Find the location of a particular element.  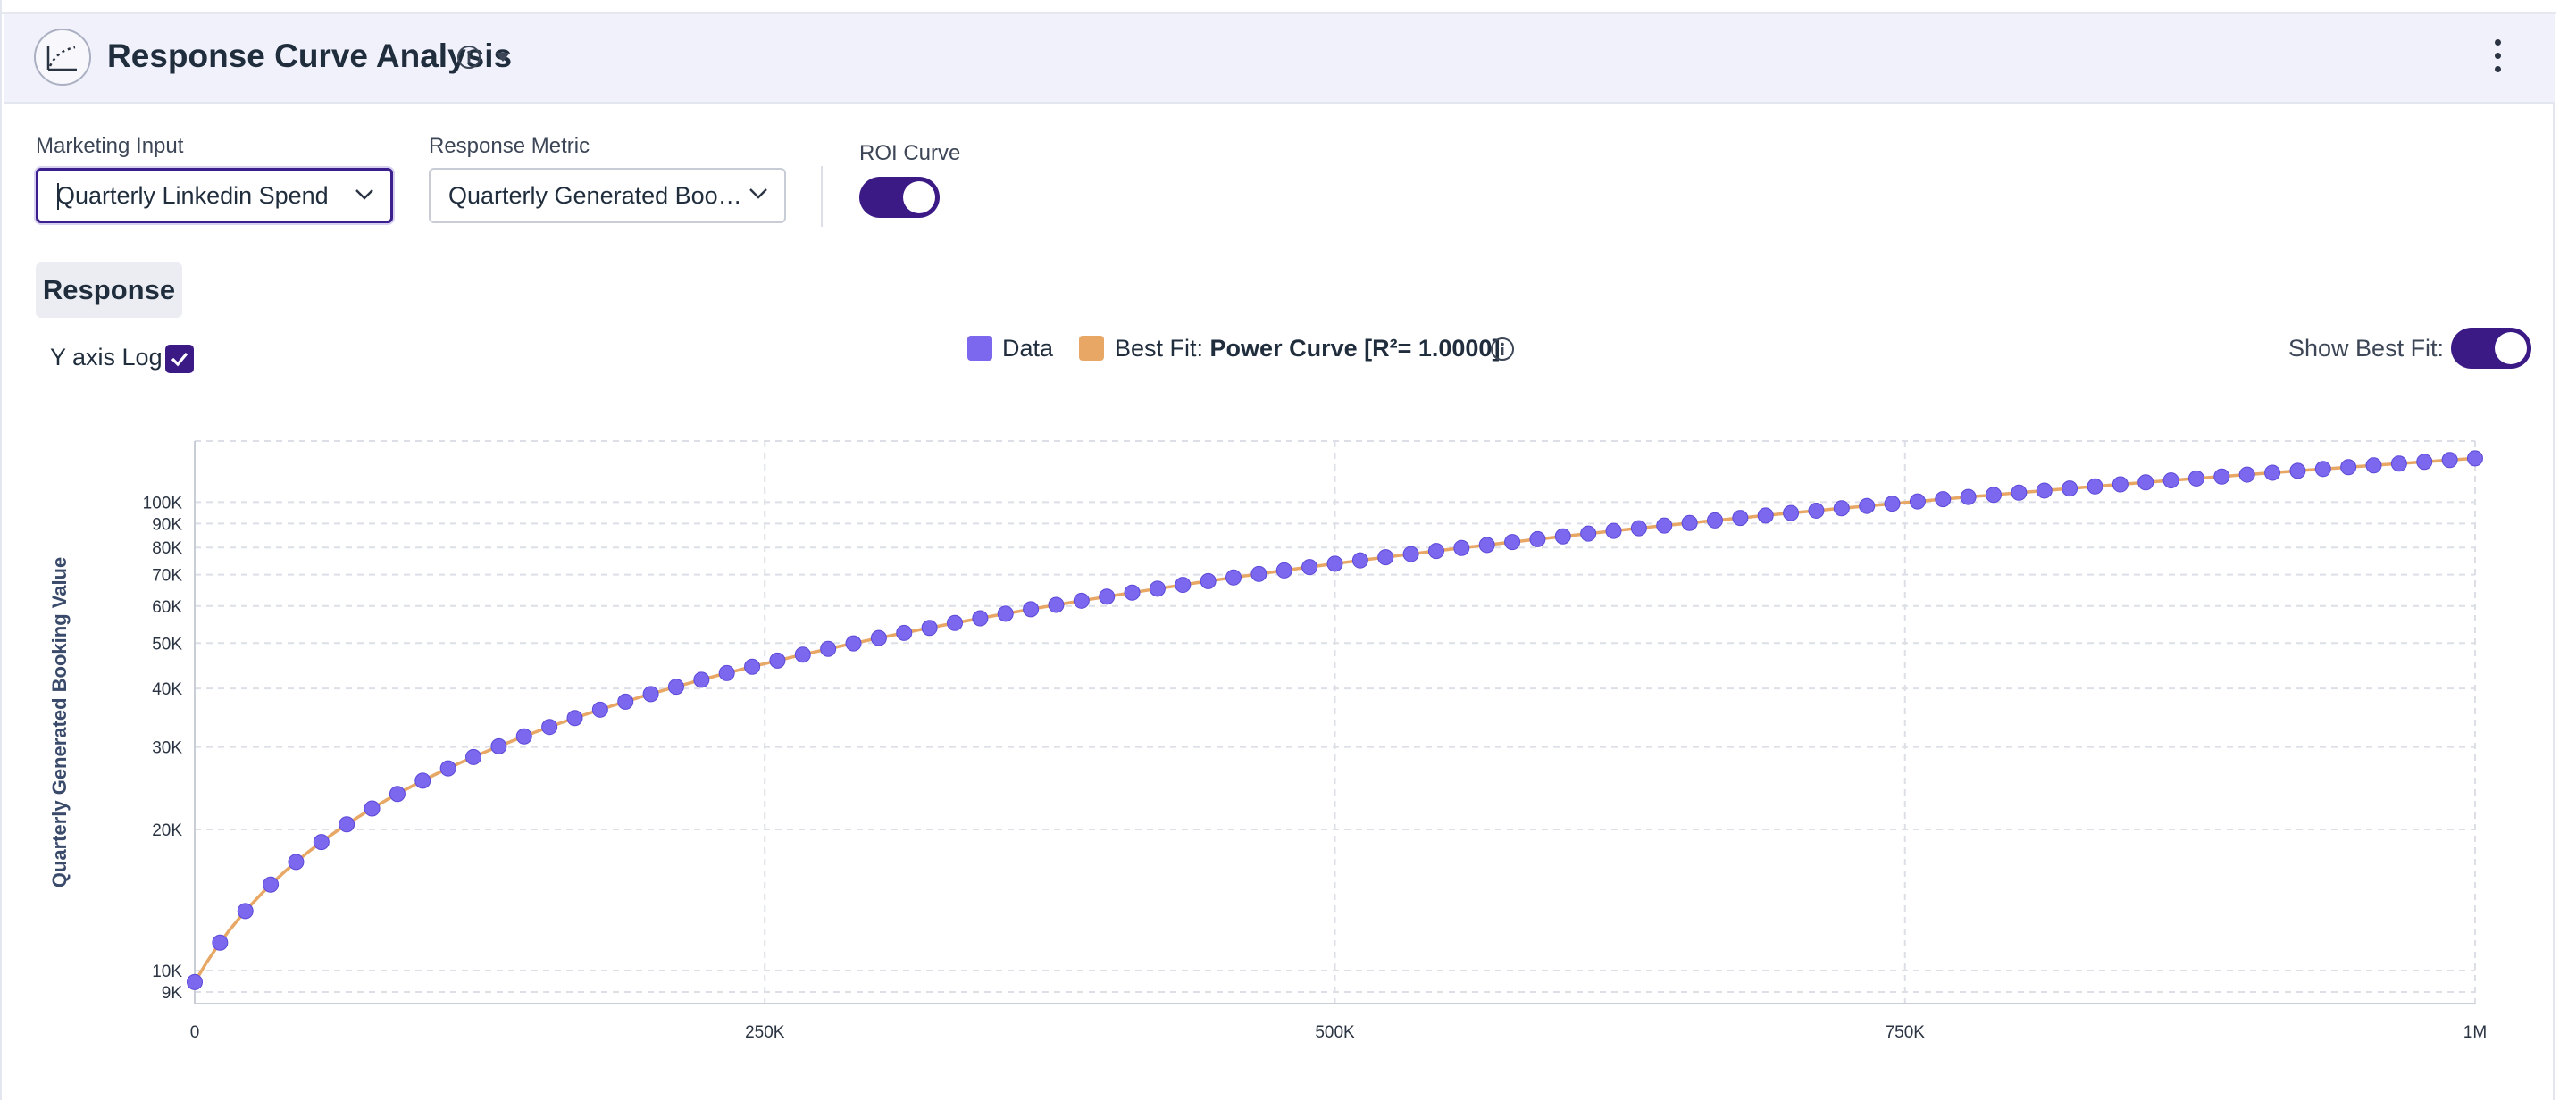

info-icon is located at coordinates (469, 58).